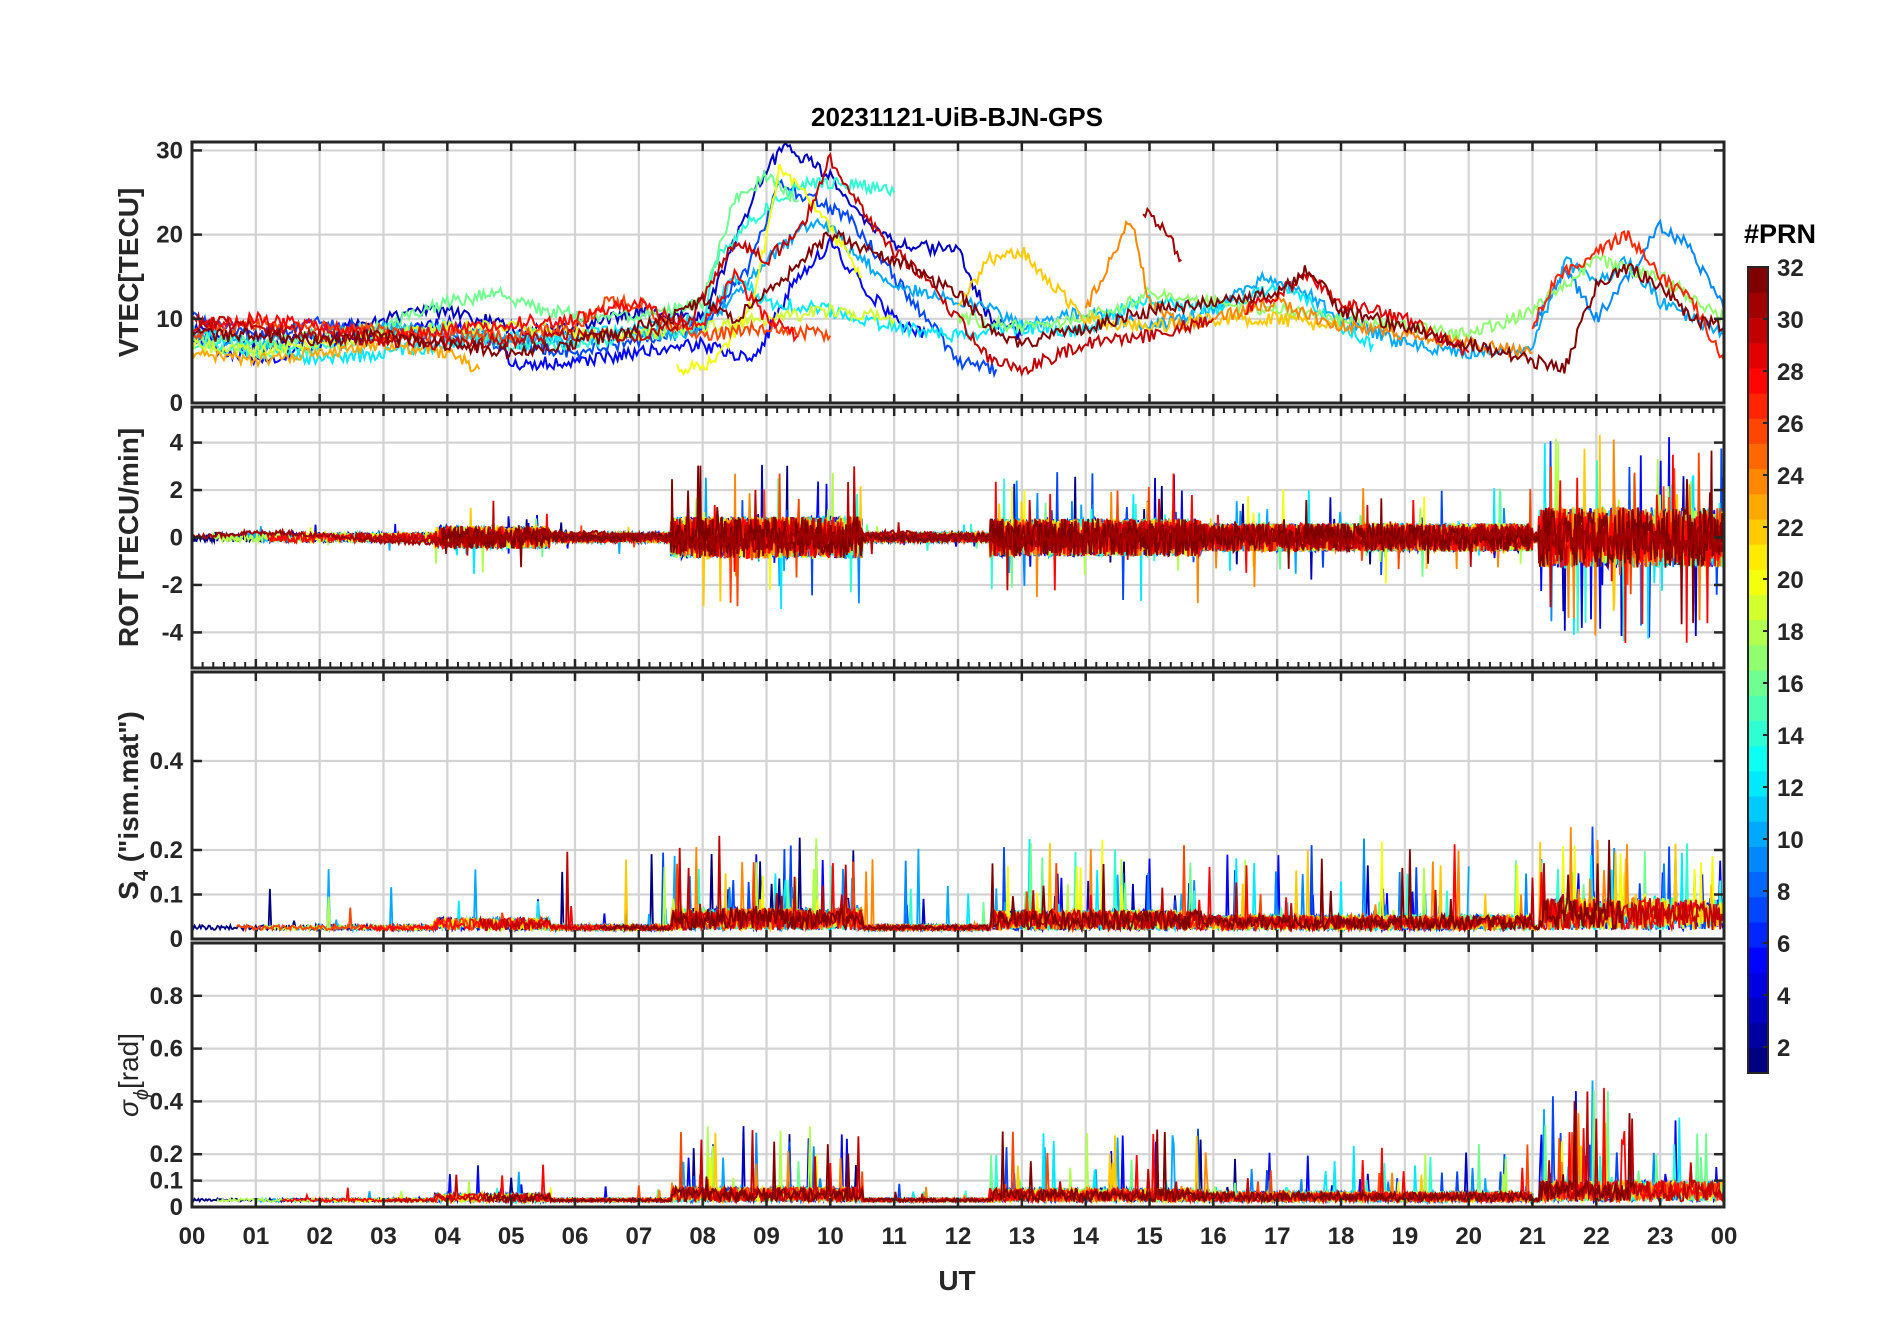 Image resolution: width=1902 pixels, height=1335 pixels. I want to click on x-tick-label: 20, so click(1468, 1236).